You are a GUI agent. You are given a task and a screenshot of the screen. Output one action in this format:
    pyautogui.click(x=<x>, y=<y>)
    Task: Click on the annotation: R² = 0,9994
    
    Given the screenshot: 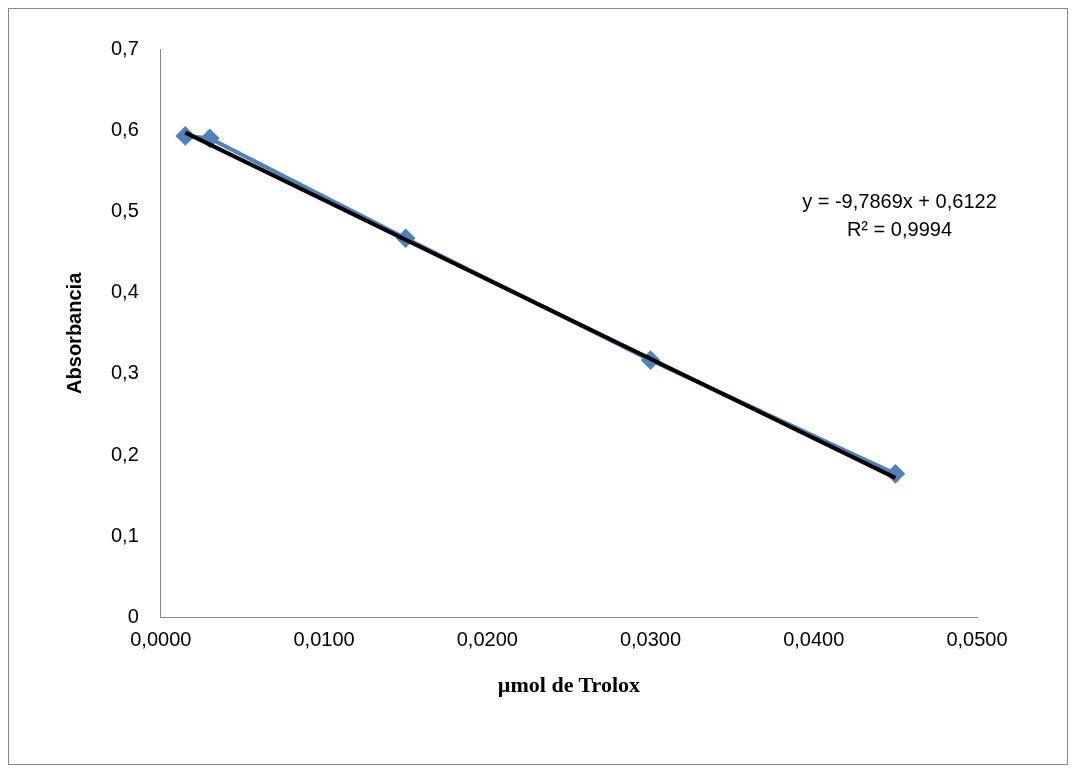 What is the action you would take?
    pyautogui.click(x=899, y=229)
    